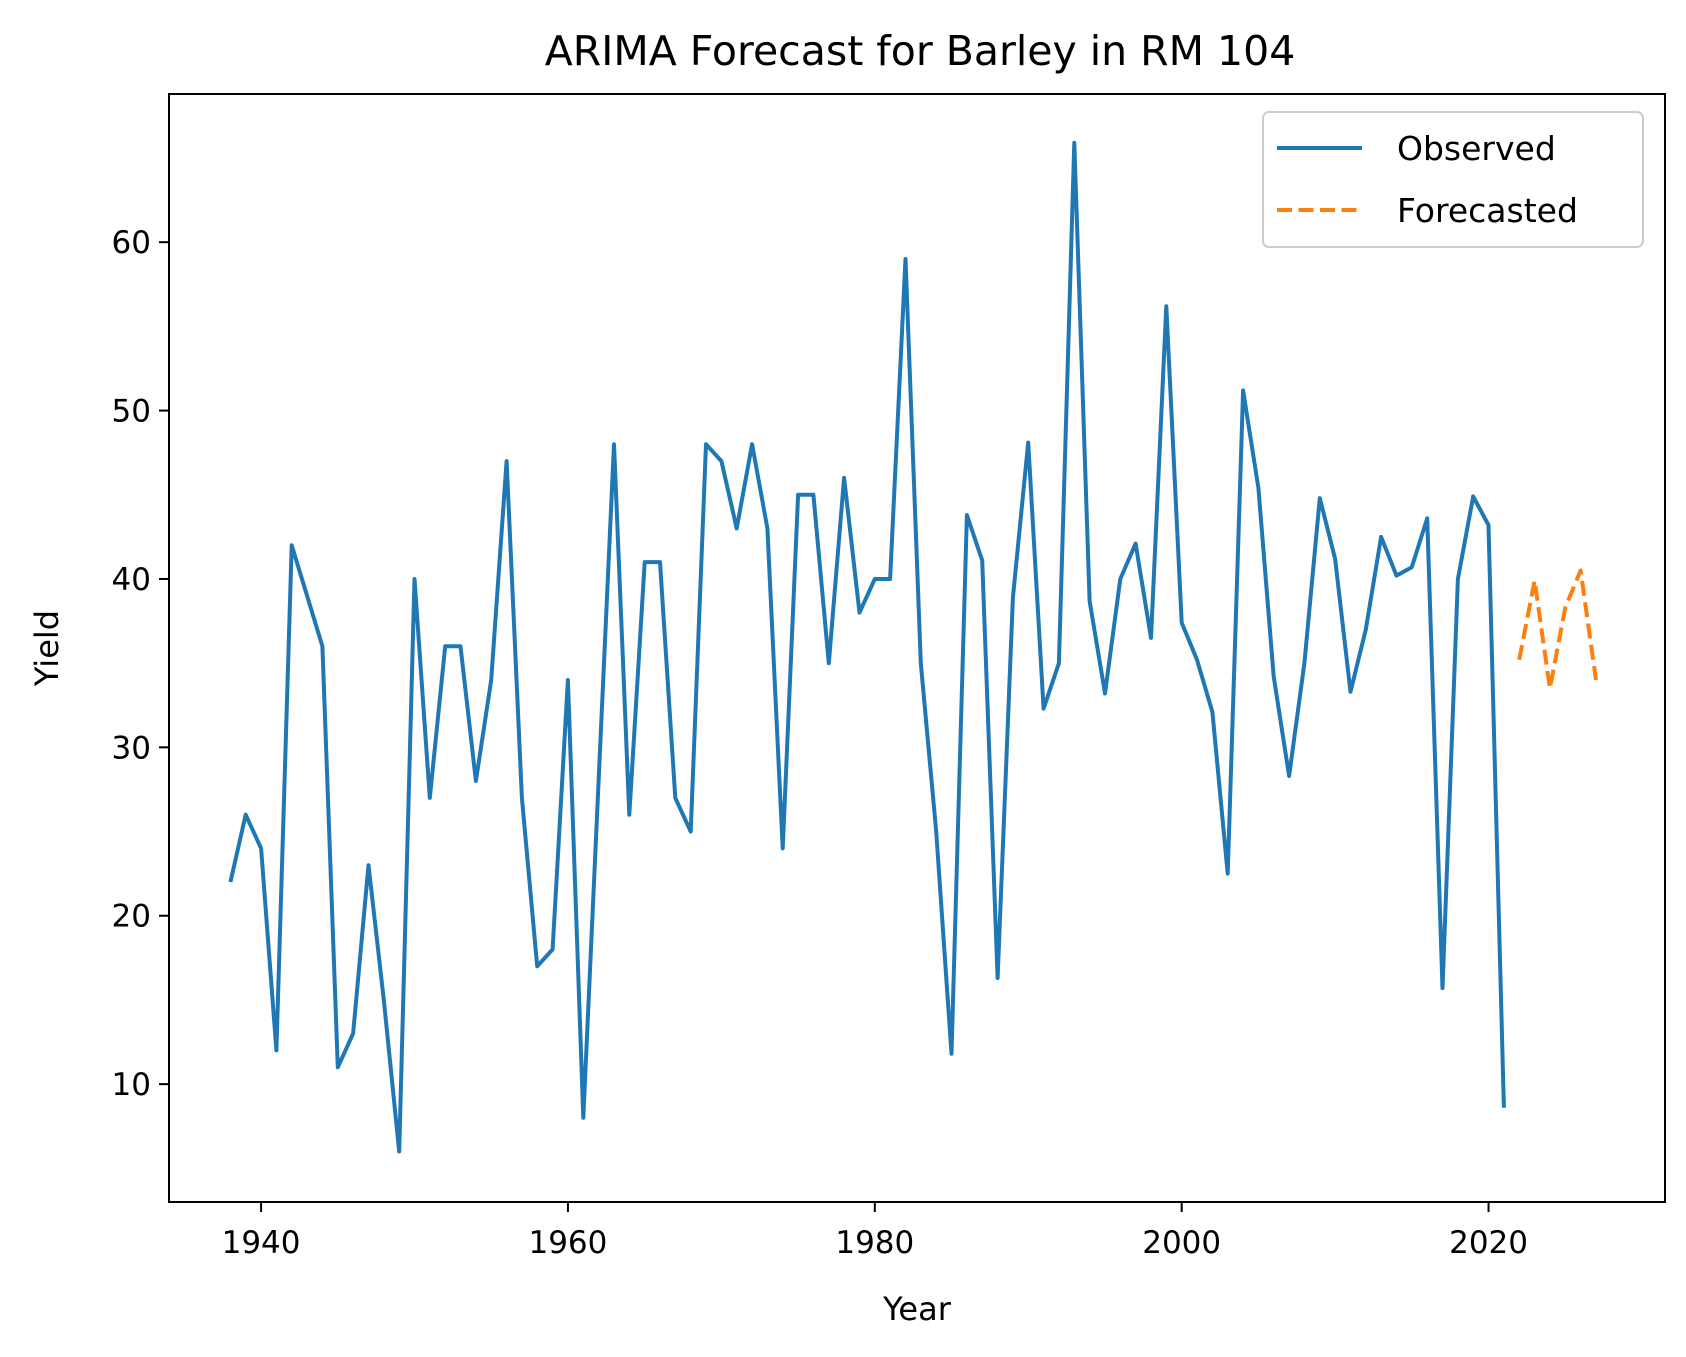 The image size is (1686, 1357). I want to click on legend-box, so click(1453, 179).